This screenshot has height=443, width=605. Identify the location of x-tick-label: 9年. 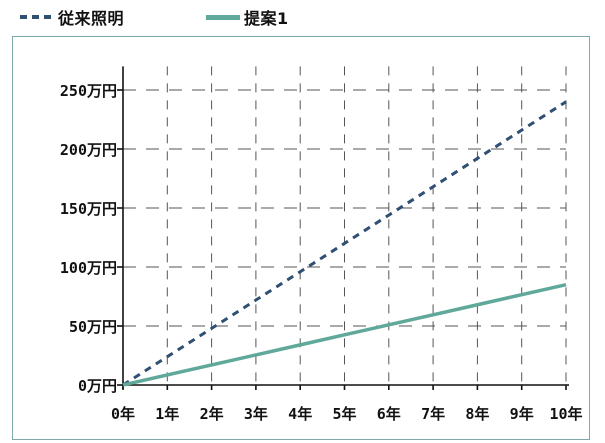
(522, 414).